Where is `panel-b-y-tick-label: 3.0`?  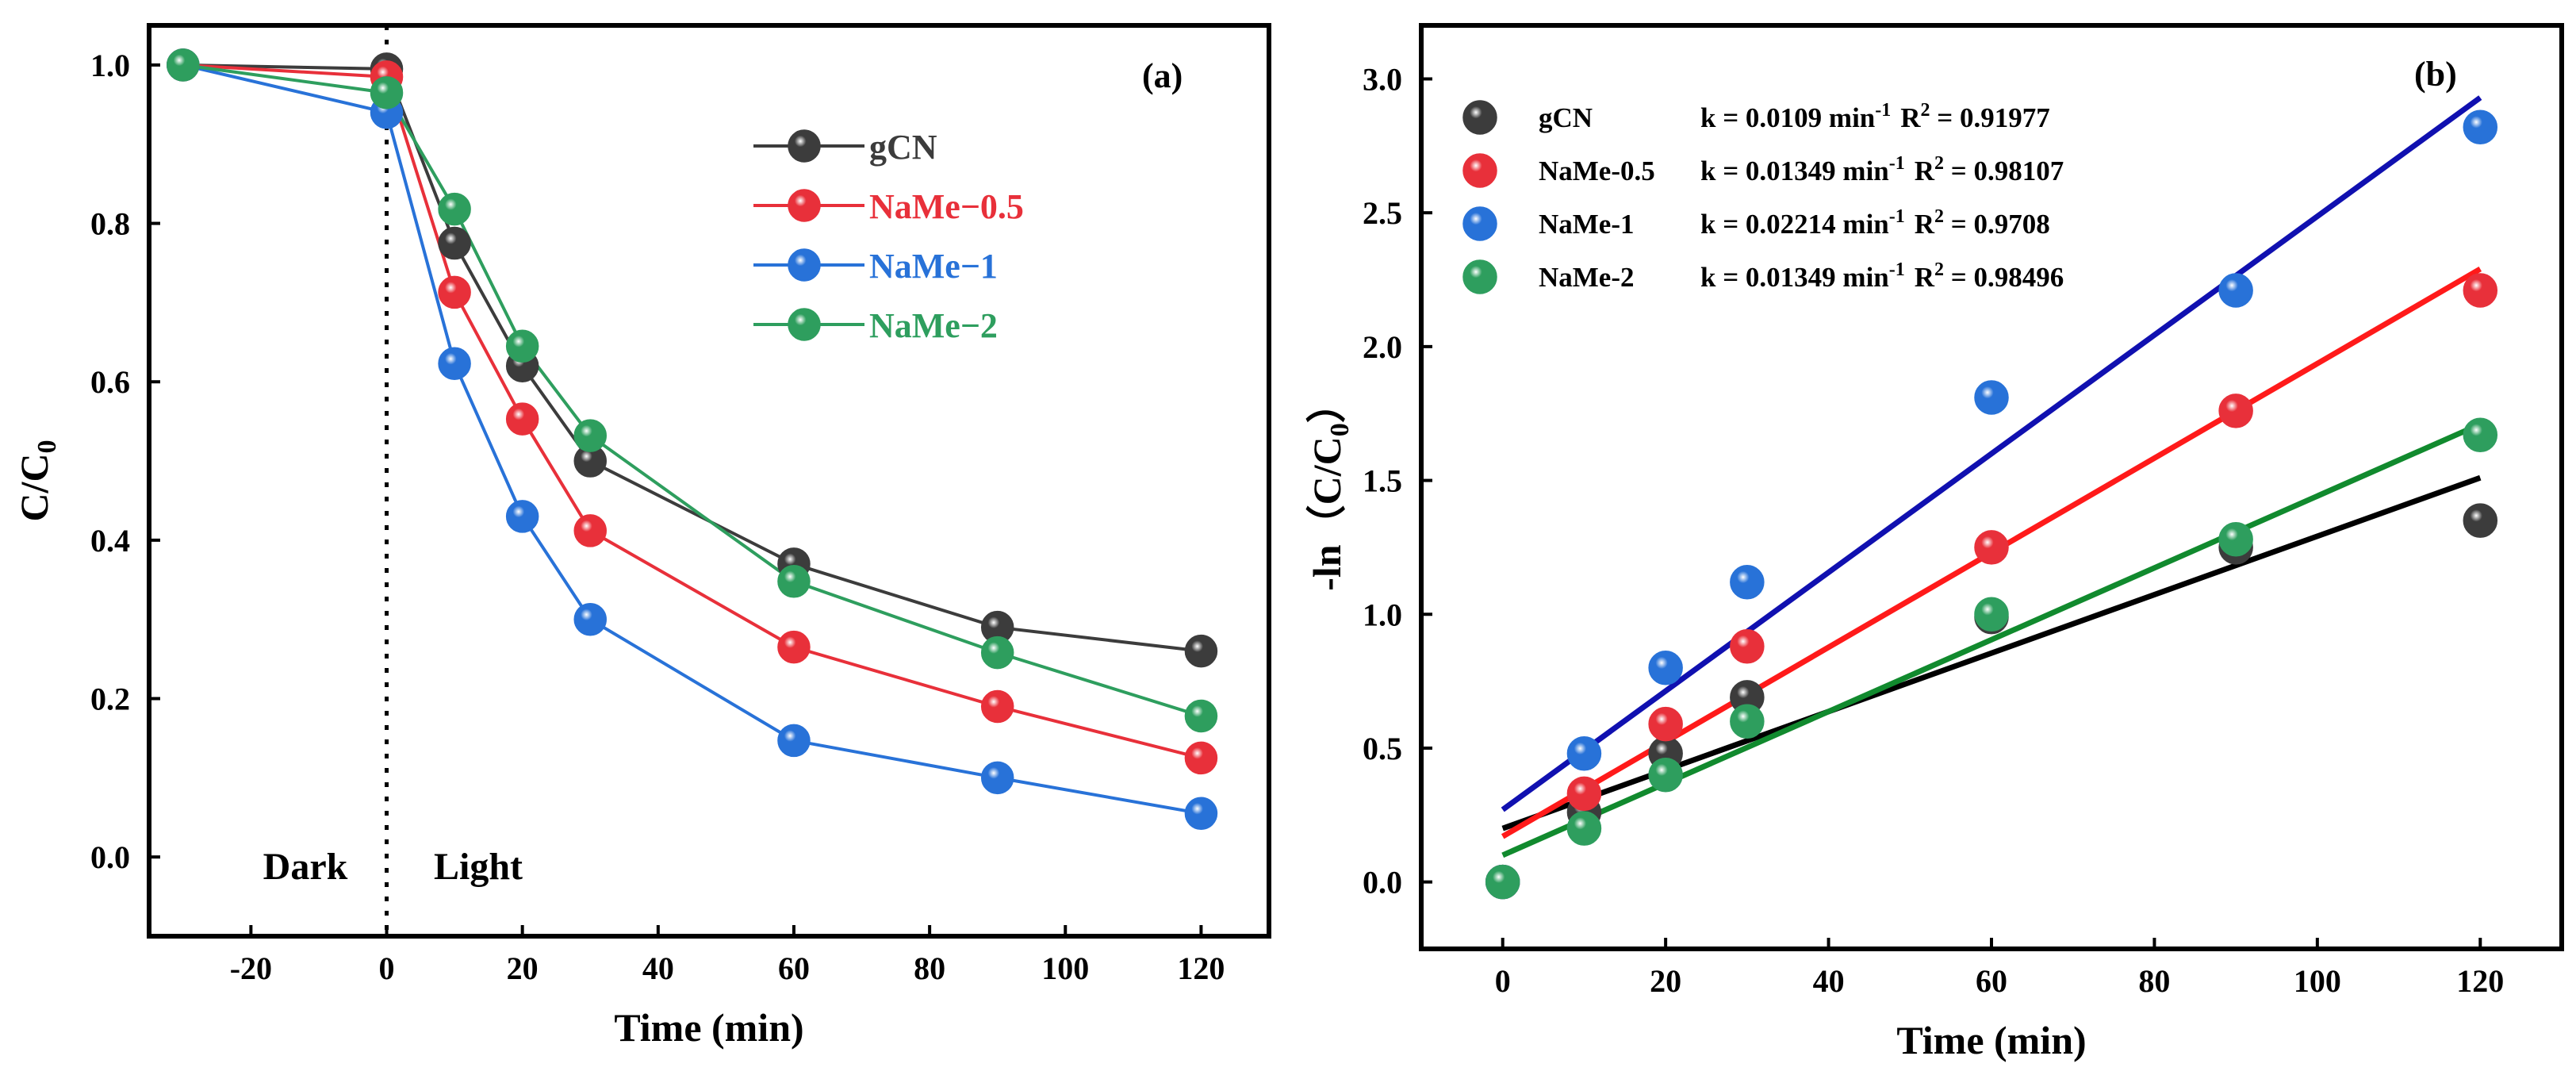
panel-b-y-tick-label: 3.0 is located at coordinates (1382, 79).